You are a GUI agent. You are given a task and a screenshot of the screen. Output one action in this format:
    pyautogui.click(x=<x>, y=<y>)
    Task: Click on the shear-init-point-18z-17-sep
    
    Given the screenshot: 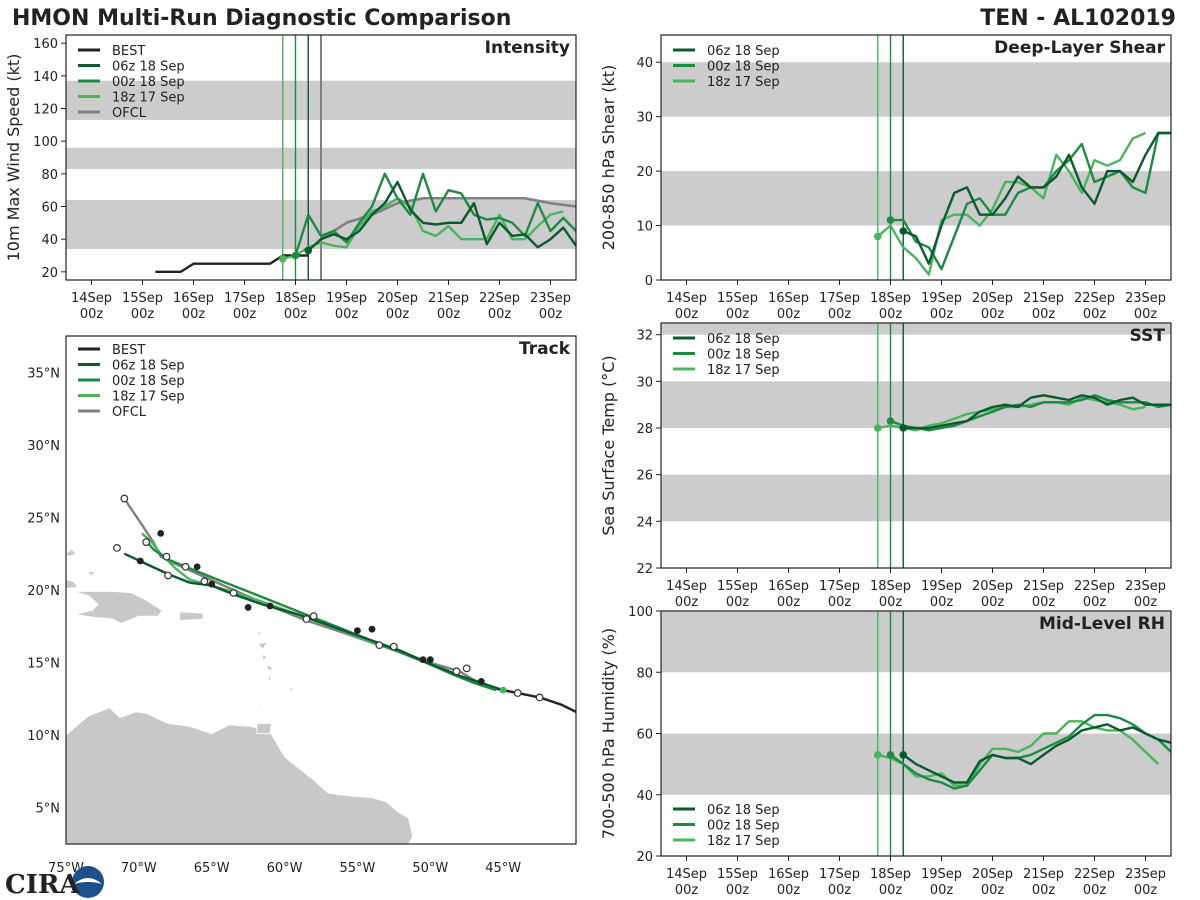 What is the action you would take?
    pyautogui.click(x=877, y=236)
    